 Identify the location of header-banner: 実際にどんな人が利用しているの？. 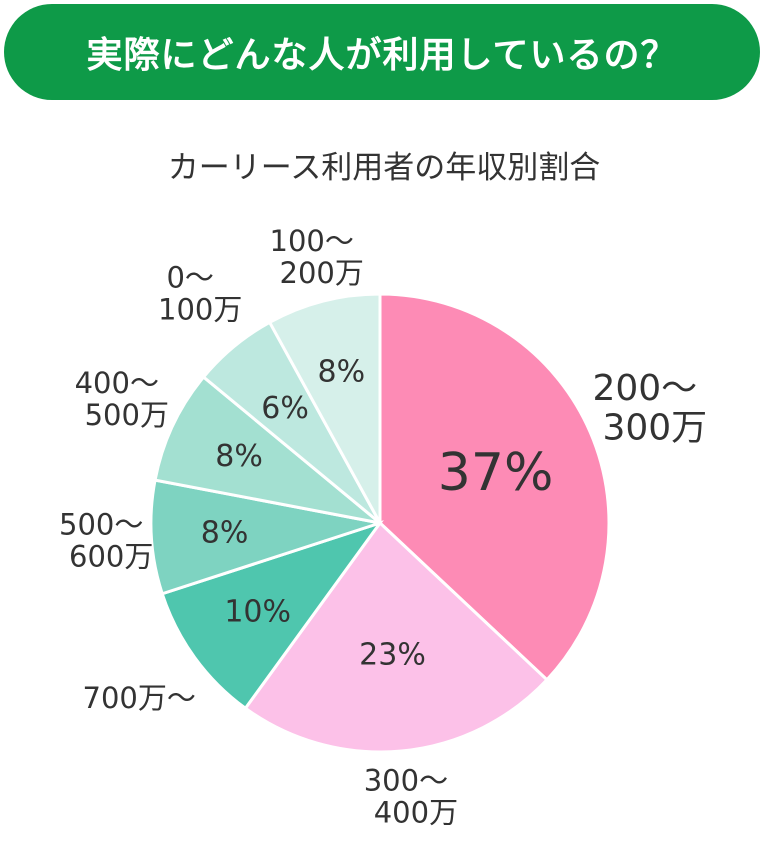
(382, 52).